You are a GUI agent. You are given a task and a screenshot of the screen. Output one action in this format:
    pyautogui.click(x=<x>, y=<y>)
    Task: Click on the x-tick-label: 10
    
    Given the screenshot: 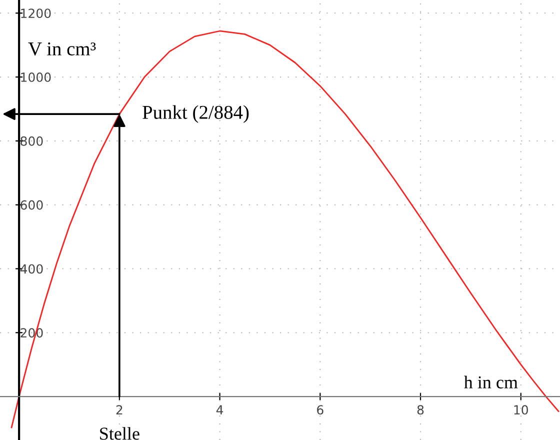 What is the action you would take?
    pyautogui.click(x=521, y=410)
    